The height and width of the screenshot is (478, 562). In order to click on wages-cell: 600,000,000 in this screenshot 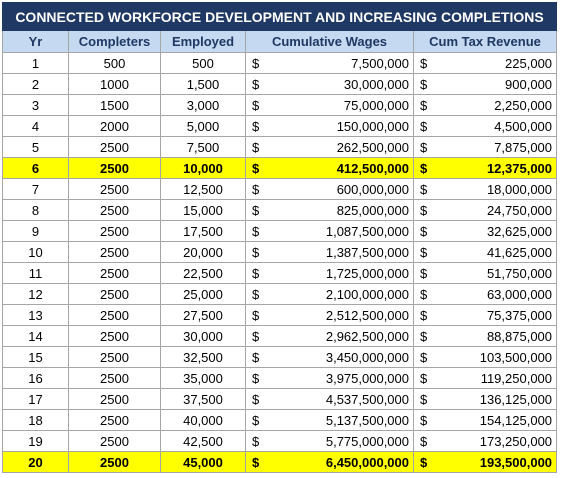, I will do `click(341, 189)`.